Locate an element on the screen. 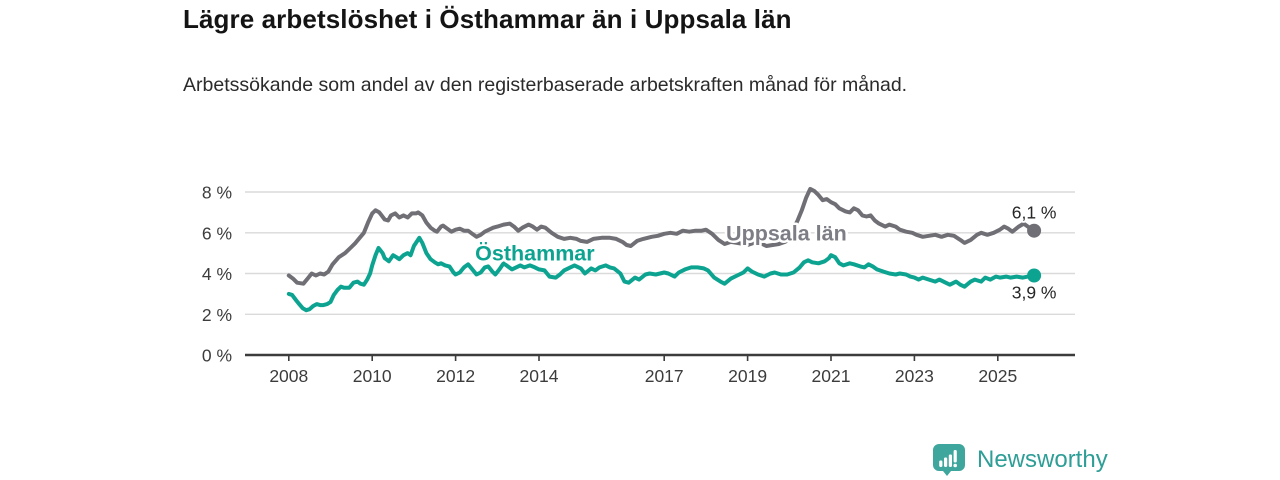 This screenshot has height=480, width=1280. x-tick-label: 2014 is located at coordinates (539, 376).